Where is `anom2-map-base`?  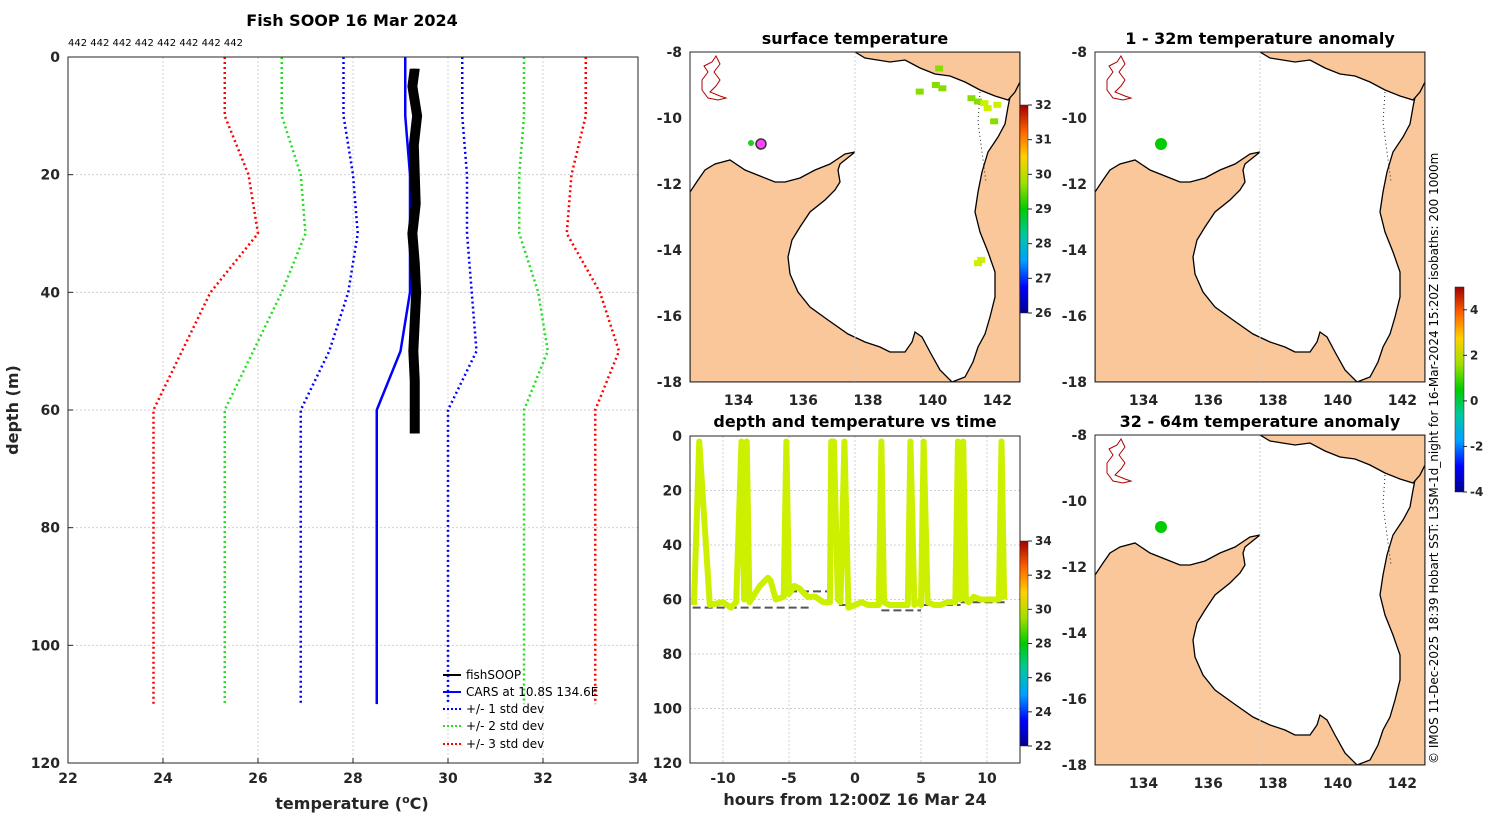 anom2-map-base is located at coordinates (1260, 600).